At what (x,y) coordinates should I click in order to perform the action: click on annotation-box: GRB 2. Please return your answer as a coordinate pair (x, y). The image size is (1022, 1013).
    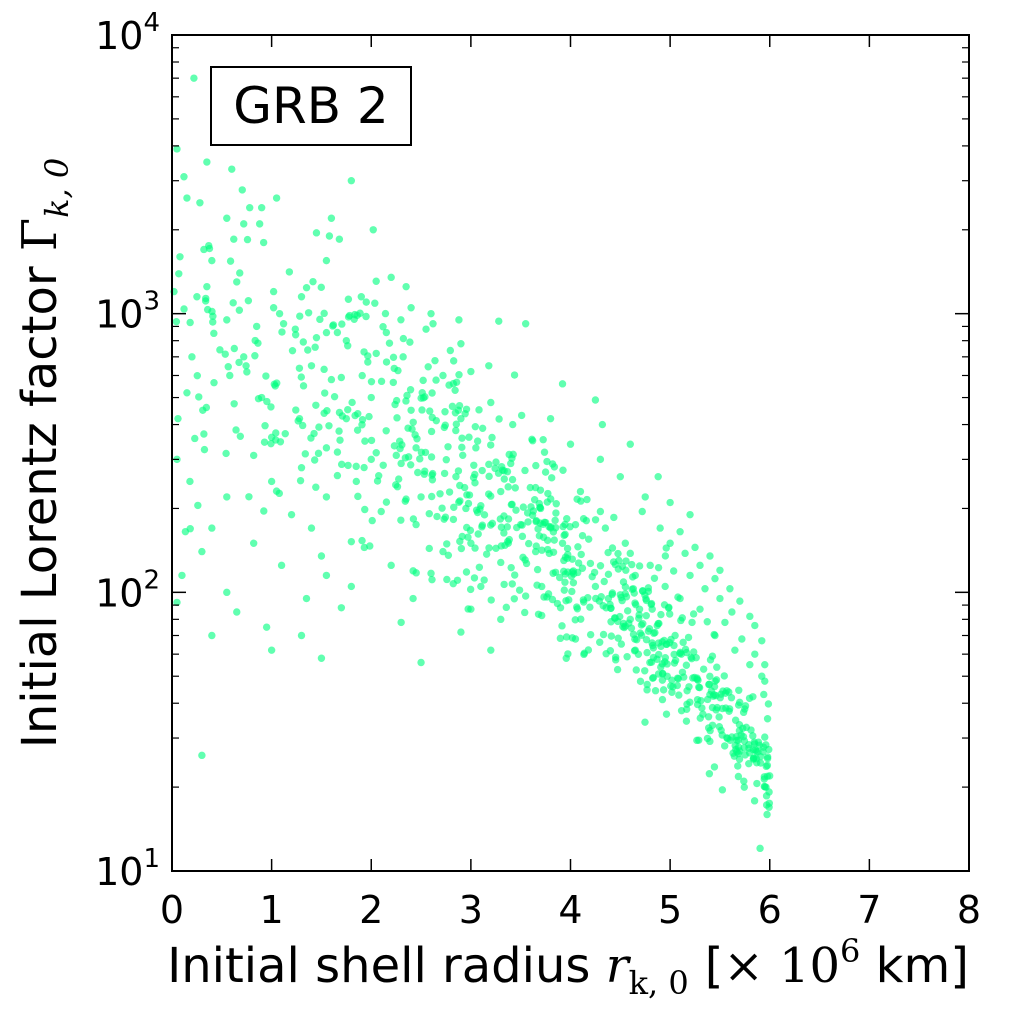
    Looking at the image, I should click on (311, 106).